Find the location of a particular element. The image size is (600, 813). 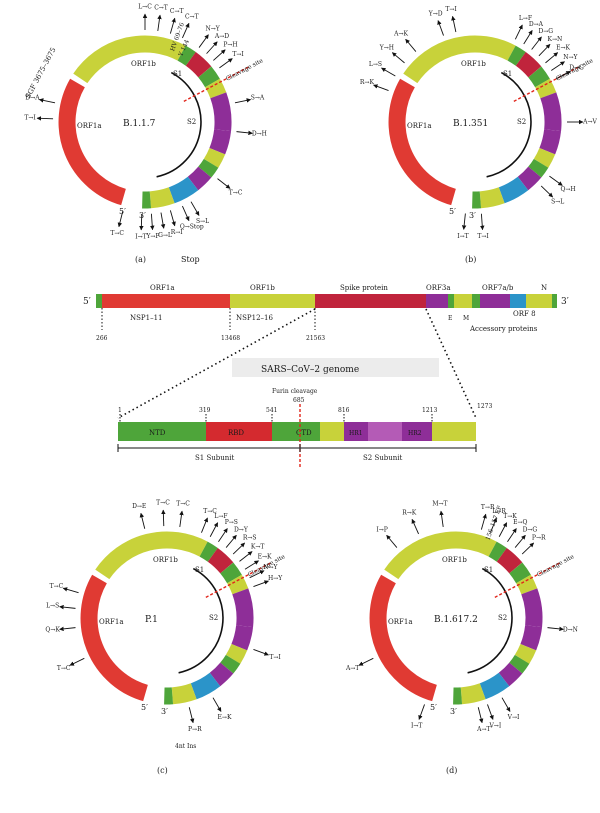

mutation-label: D→G is located at coordinates (545, 31).